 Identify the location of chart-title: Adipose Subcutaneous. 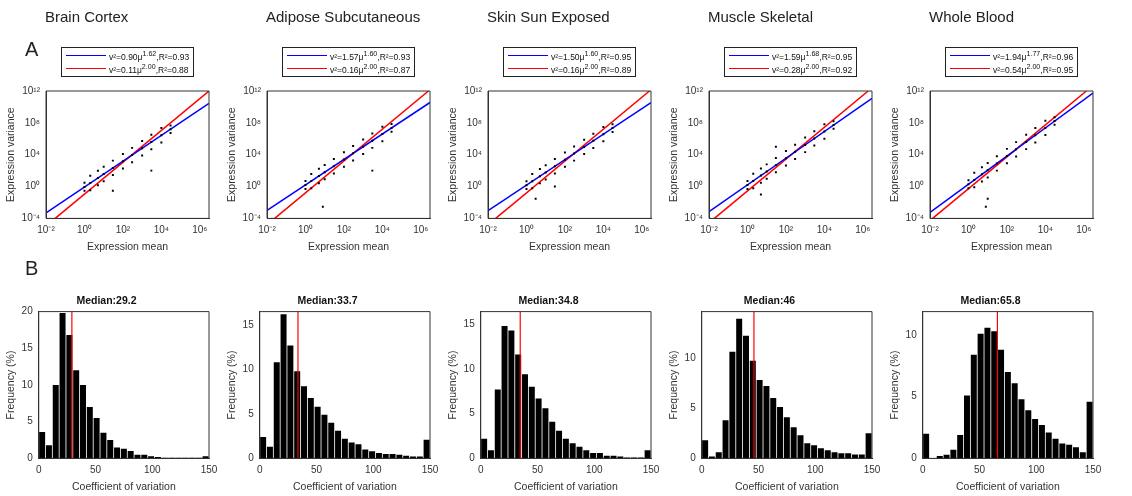
(343, 16).